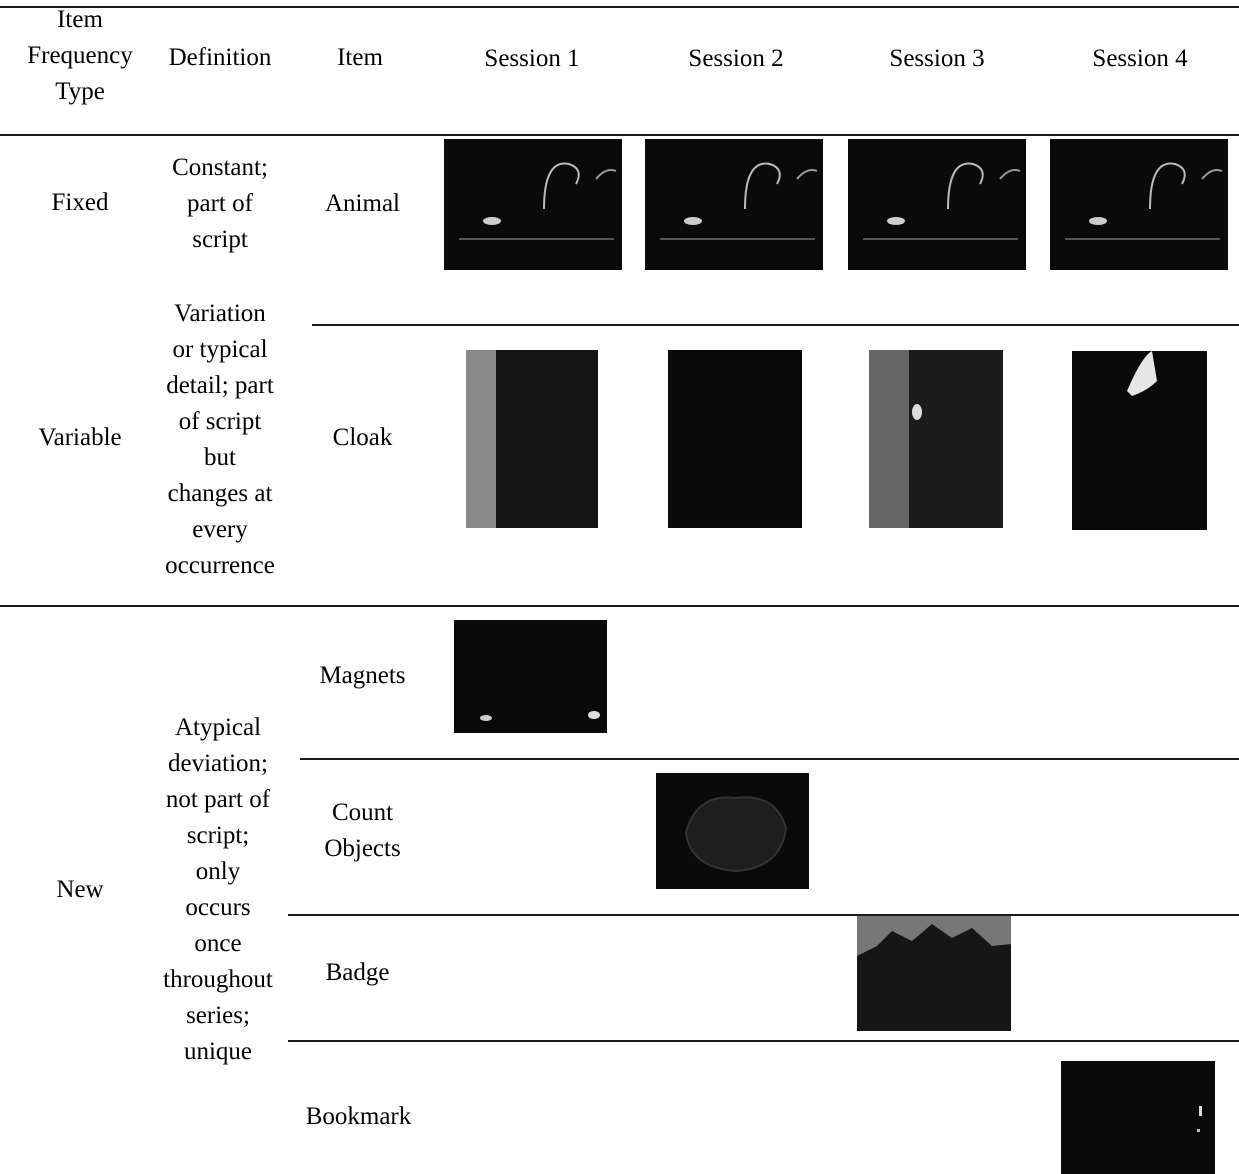 The image size is (1239, 1174). I want to click on fixed-definition-line: Constant;, so click(220, 168).